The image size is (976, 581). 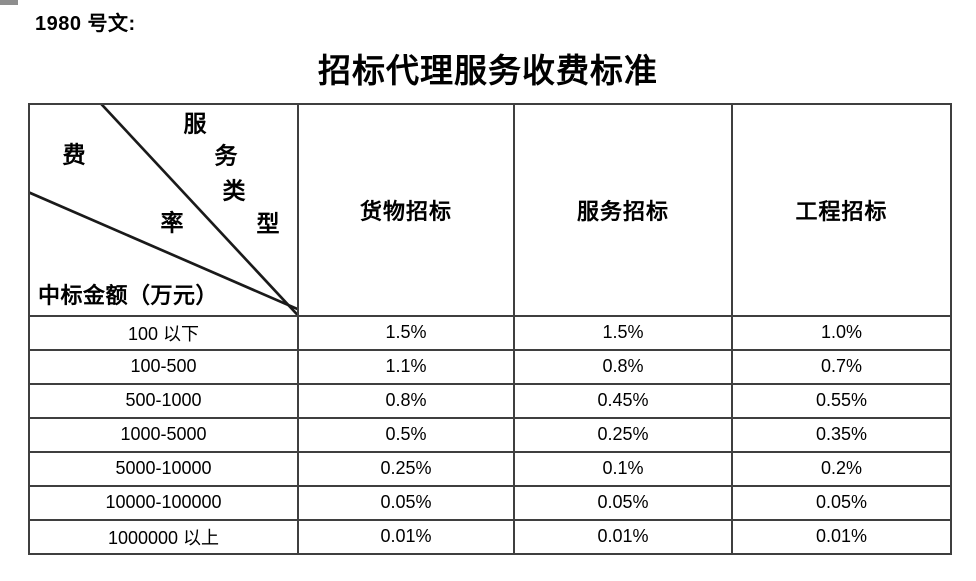 I want to click on goods-rate-cell: 0.8%, so click(x=406, y=400).